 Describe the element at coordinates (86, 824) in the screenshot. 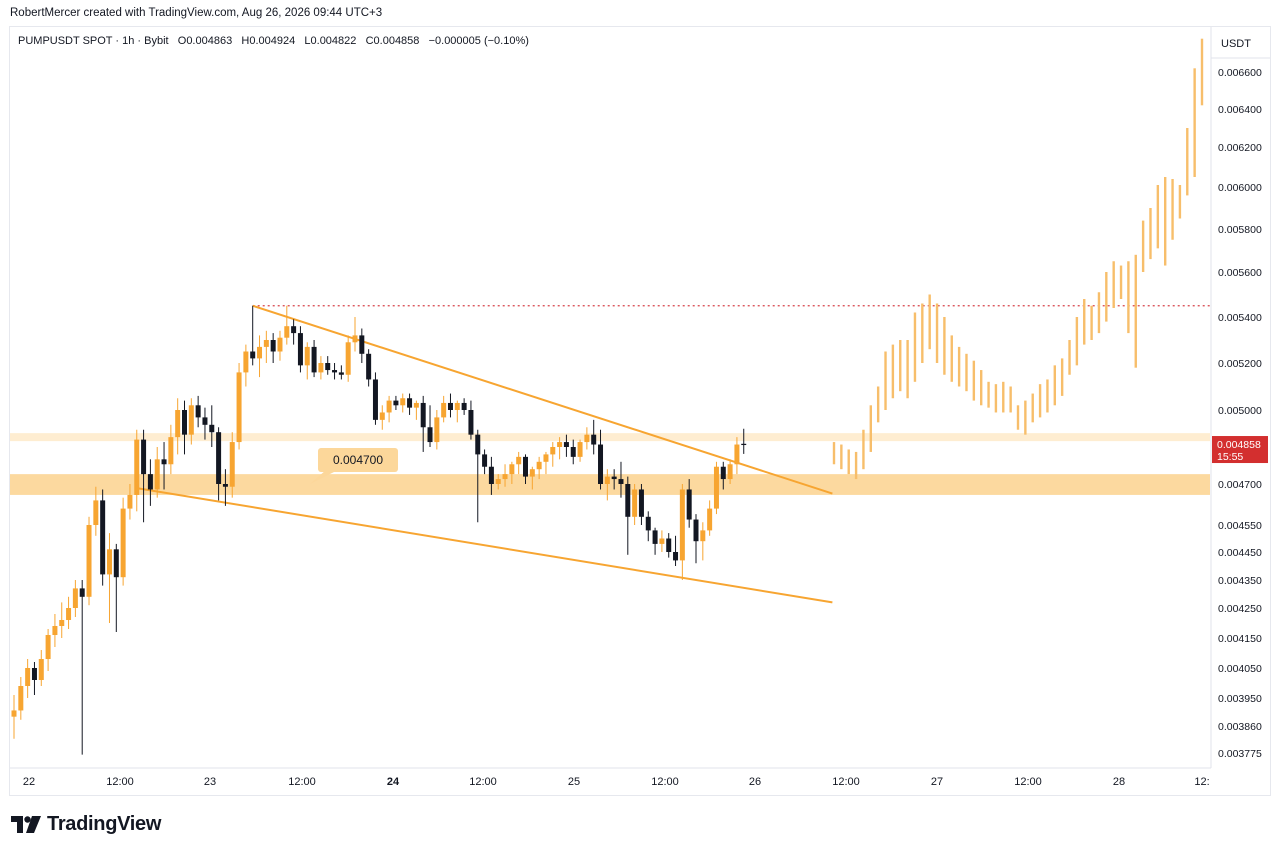

I see `tradingview-logo: TradingView` at that location.